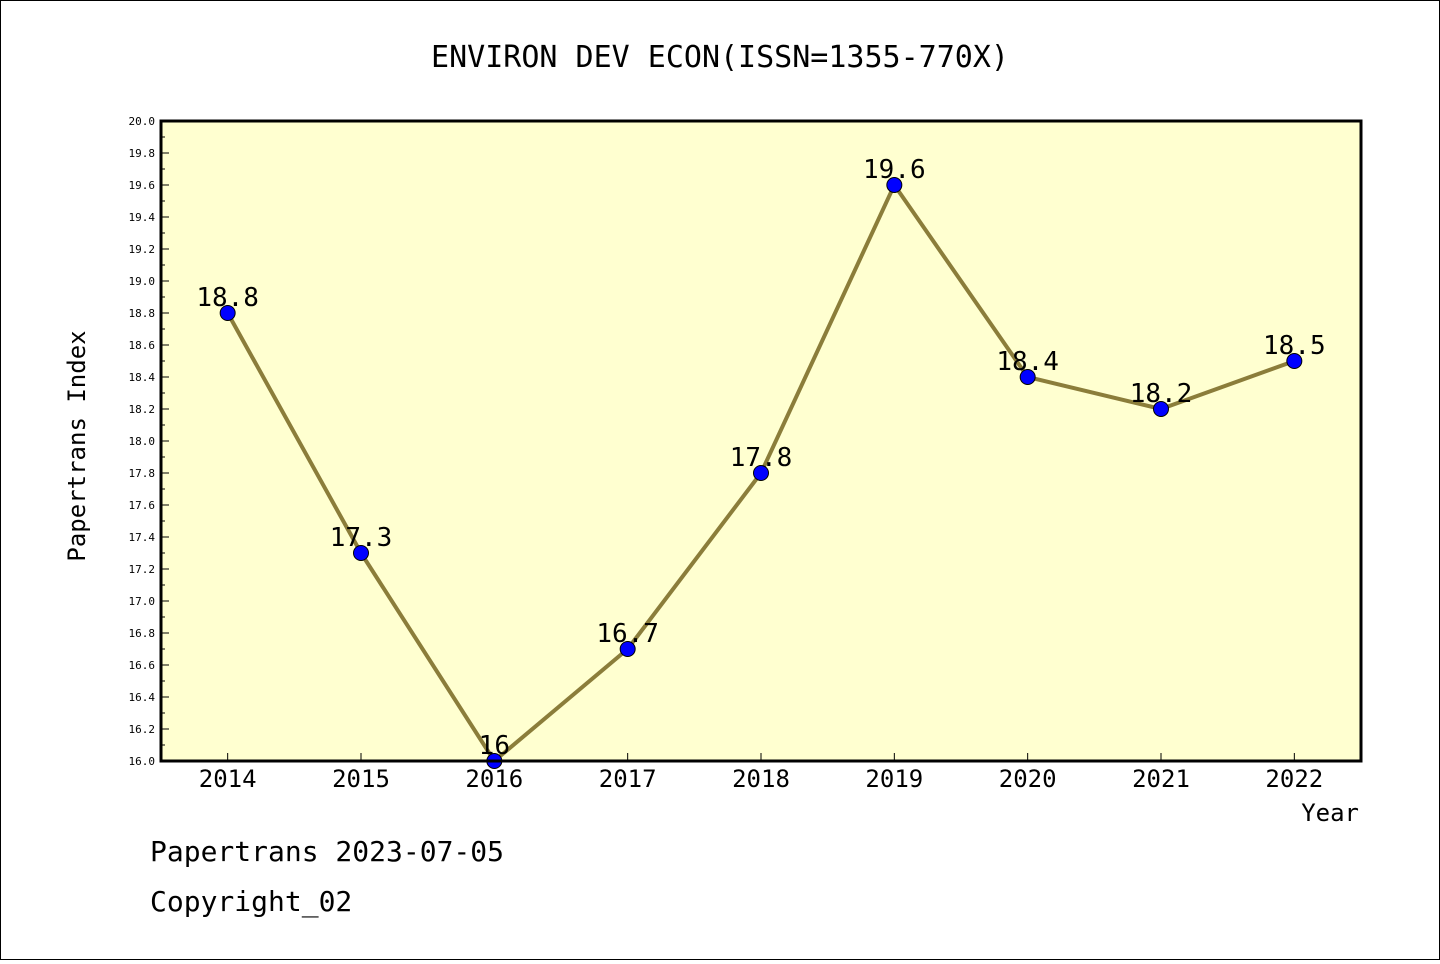 This screenshot has width=1440, height=964. Describe the element at coordinates (228, 779) in the screenshot. I see `x-tick-label: 2014` at that location.